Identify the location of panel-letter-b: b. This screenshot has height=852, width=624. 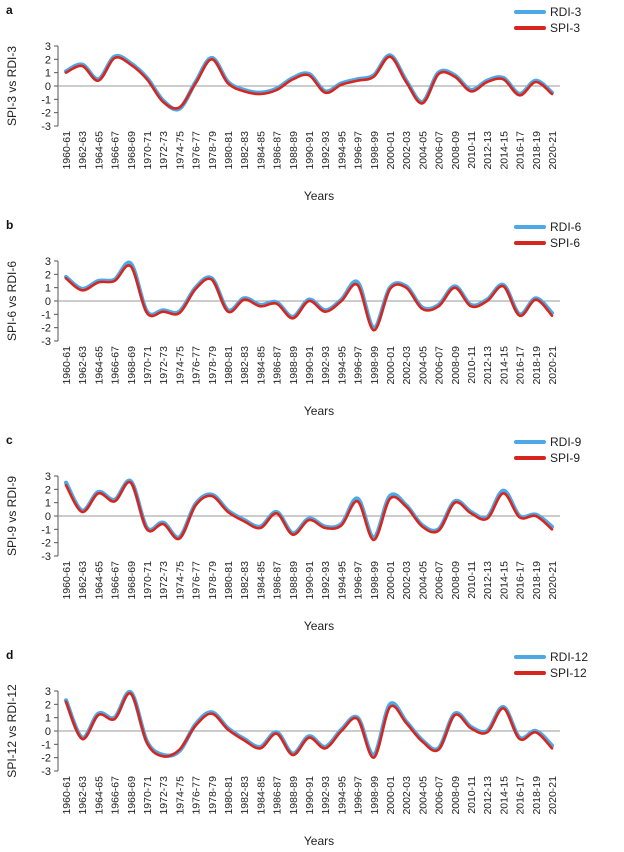
(9, 225).